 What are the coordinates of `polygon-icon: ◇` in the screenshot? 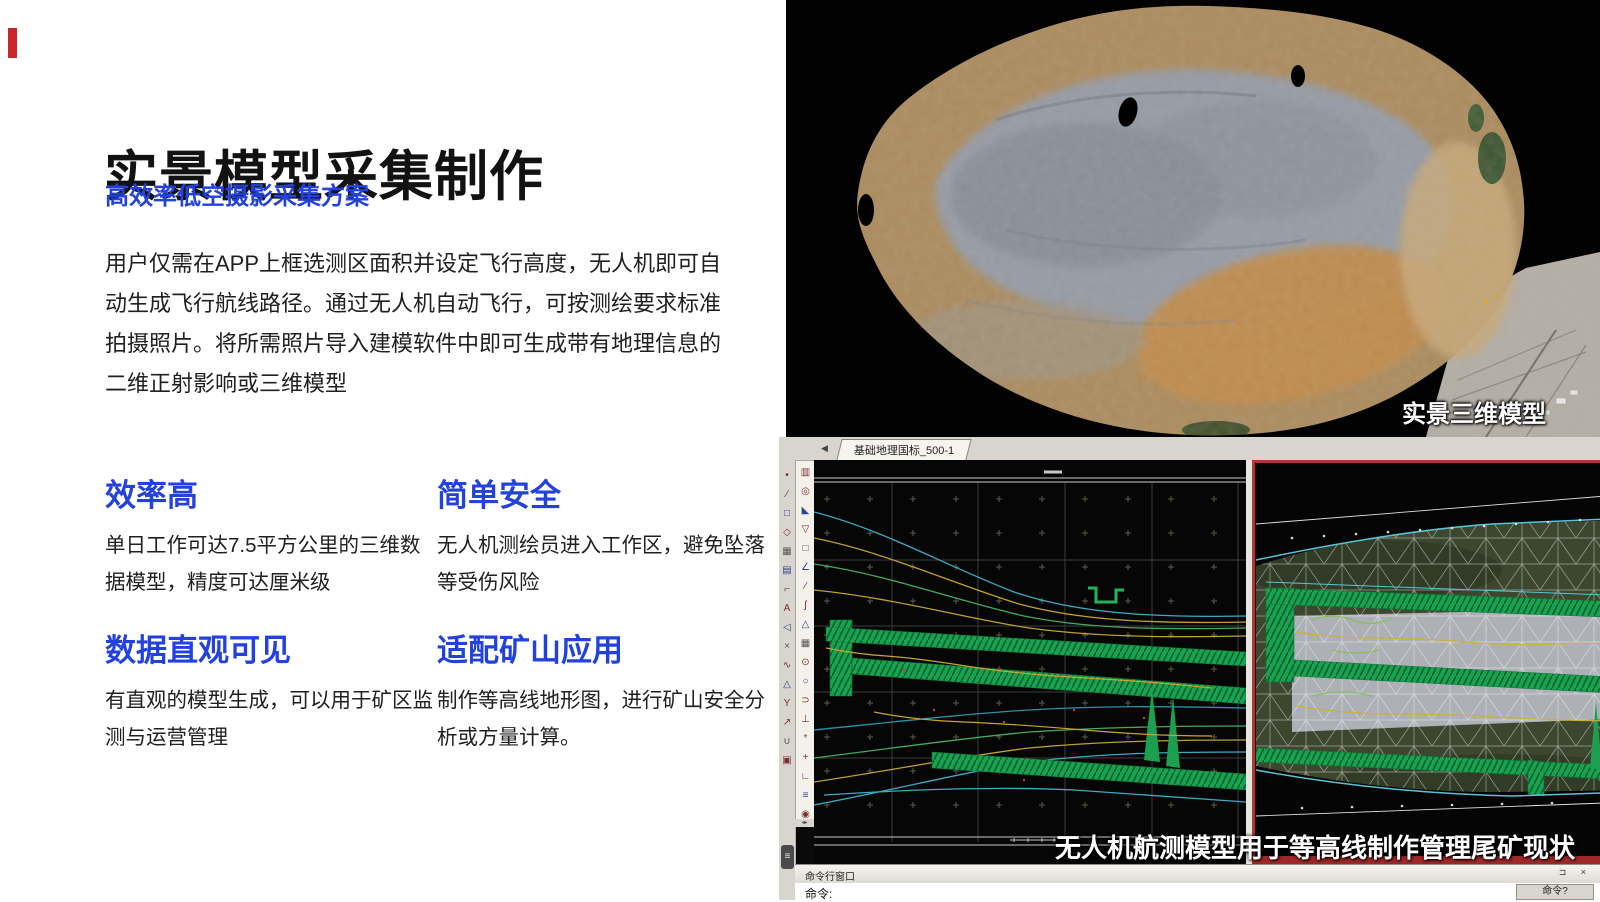 It's located at (787, 532).